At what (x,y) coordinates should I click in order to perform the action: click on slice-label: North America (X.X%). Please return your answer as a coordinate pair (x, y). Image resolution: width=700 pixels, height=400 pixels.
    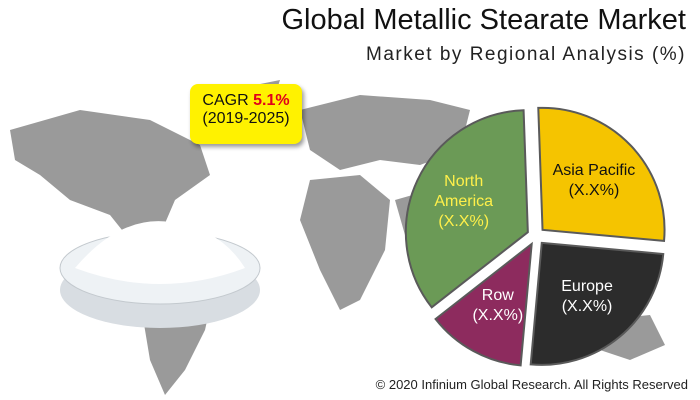
    Looking at the image, I should click on (464, 202).